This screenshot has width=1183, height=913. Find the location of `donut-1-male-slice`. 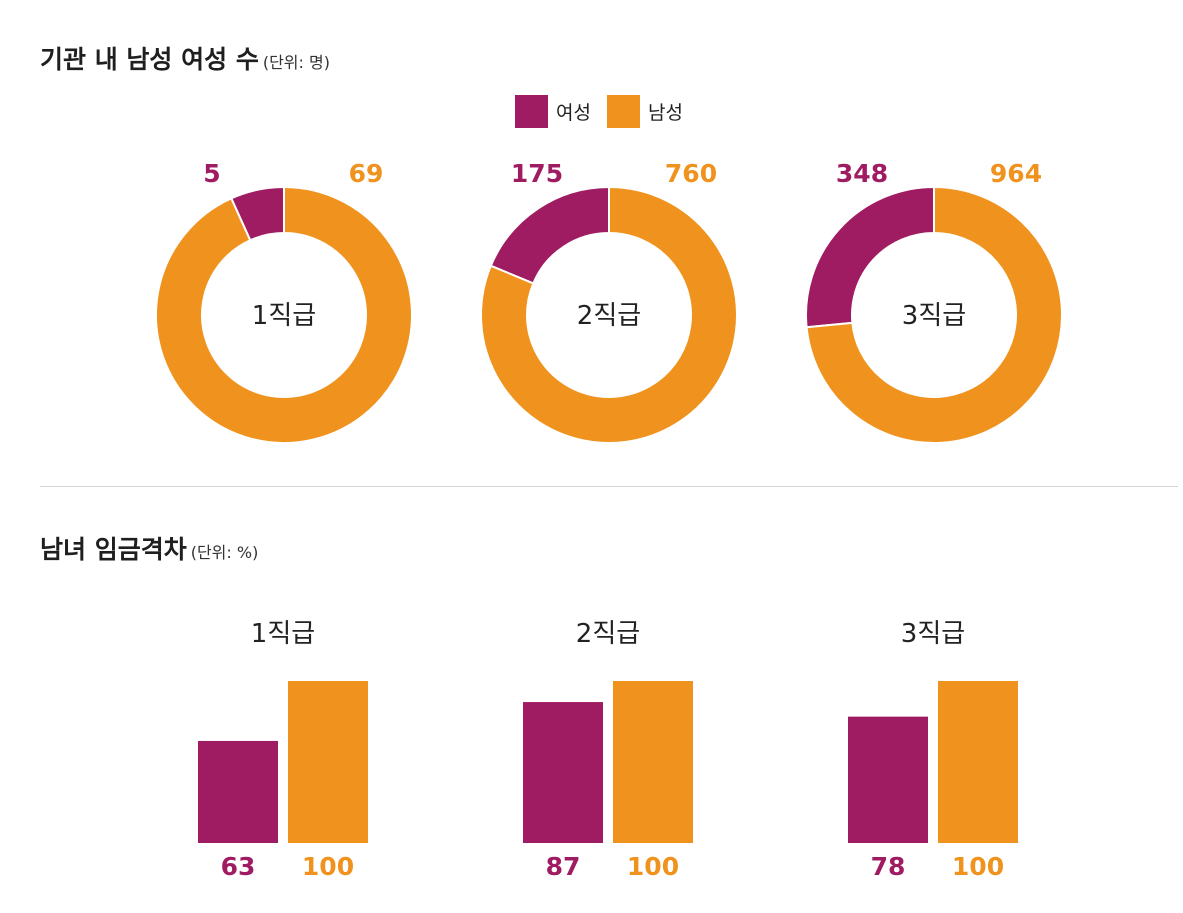

donut-1-male-slice is located at coordinates (284, 314).